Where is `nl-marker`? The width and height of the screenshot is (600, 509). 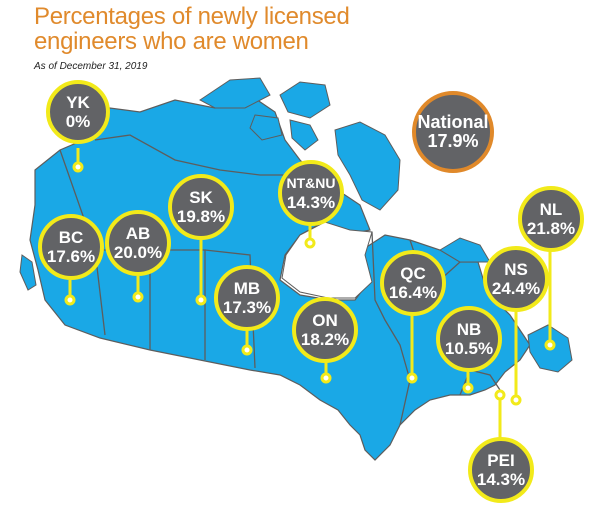 nl-marker is located at coordinates (550, 345).